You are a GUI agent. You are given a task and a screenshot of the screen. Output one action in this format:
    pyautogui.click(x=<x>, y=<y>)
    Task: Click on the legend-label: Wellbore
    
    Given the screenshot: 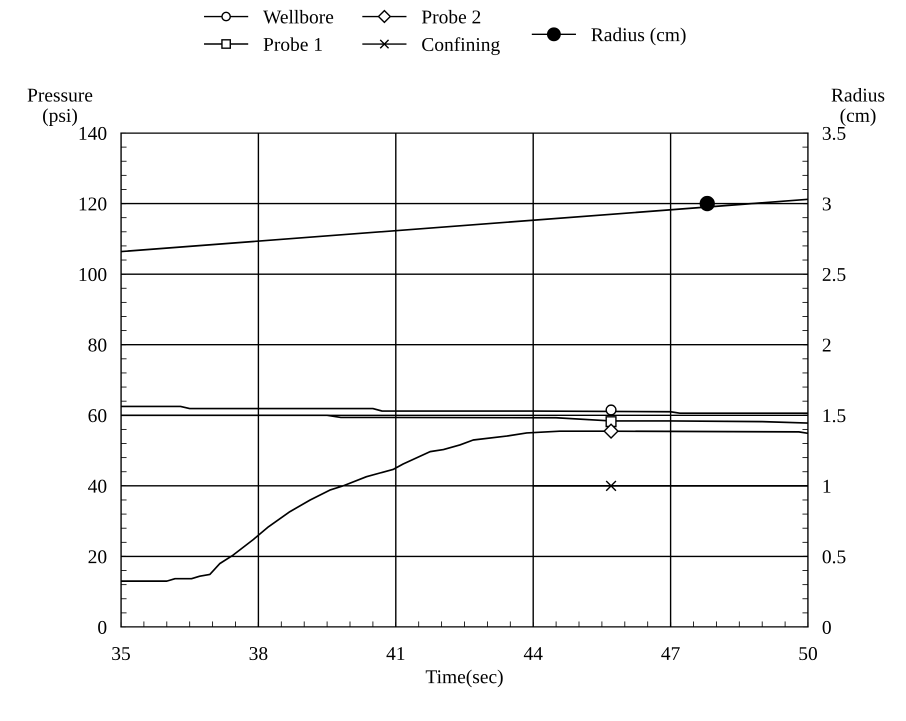 What is the action you would take?
    pyautogui.click(x=298, y=17)
    